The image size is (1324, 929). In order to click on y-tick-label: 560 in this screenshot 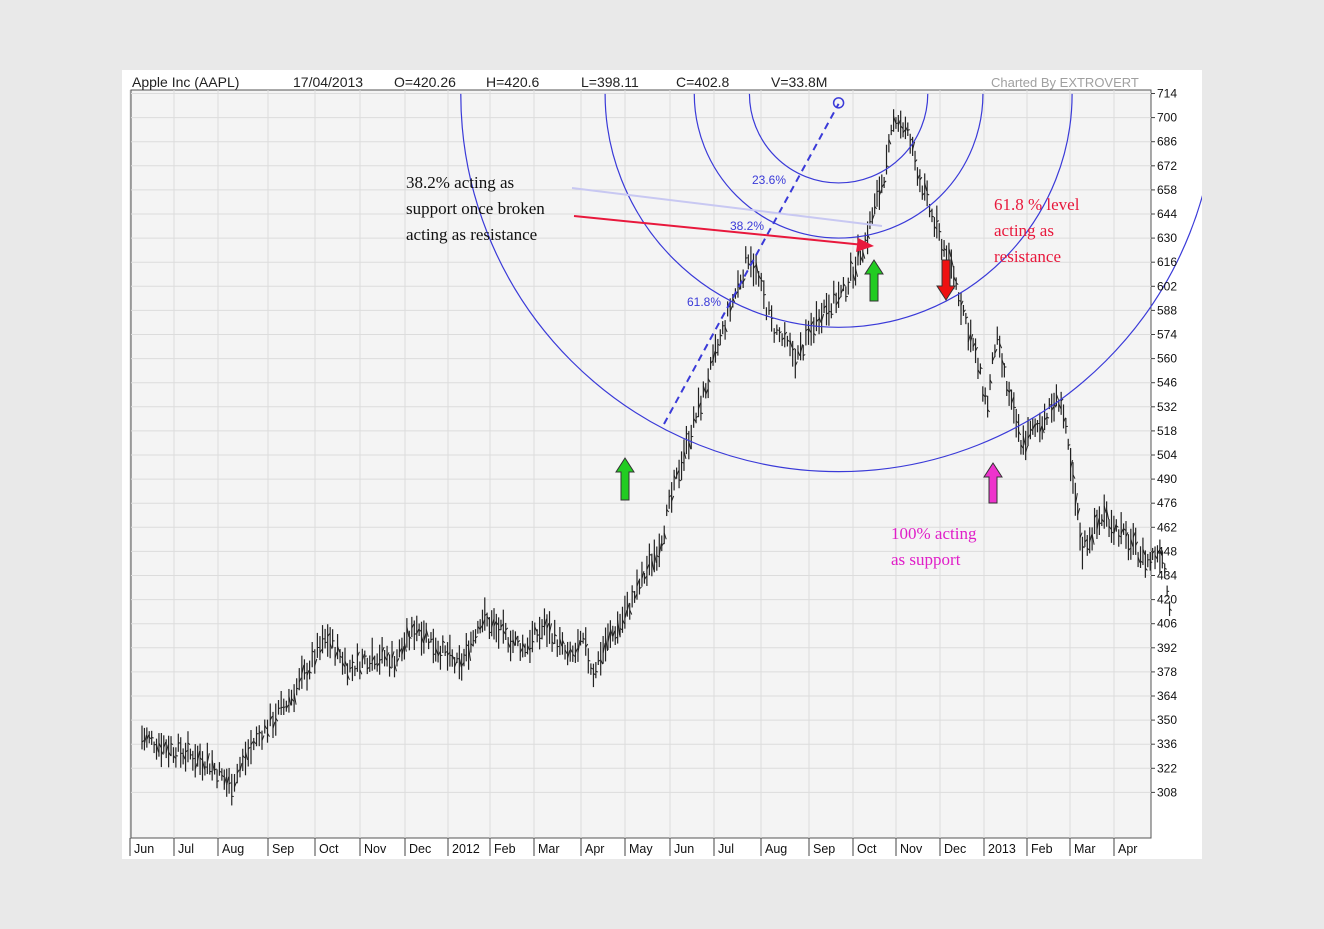, I will do `click(1167, 359)`.